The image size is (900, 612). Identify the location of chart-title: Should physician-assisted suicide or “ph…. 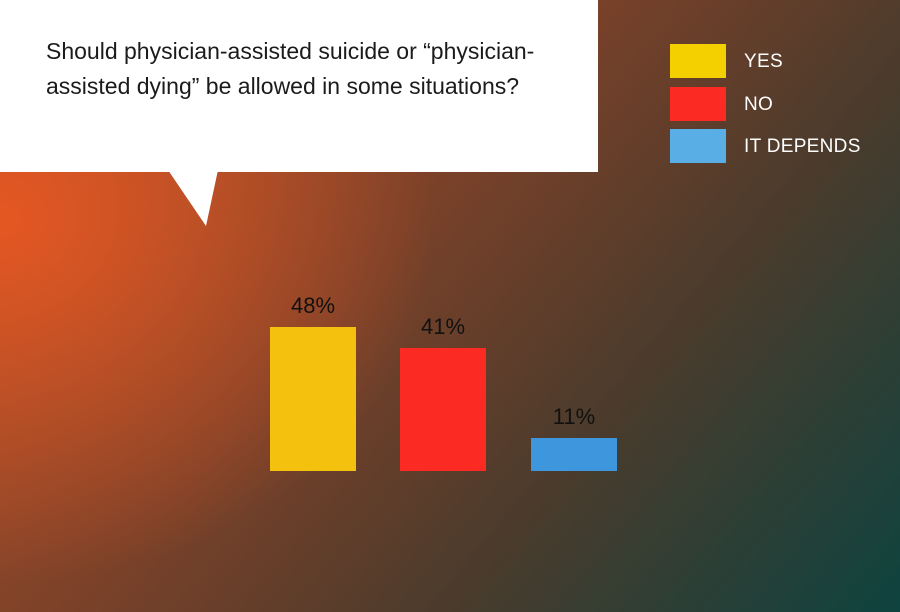
(290, 68).